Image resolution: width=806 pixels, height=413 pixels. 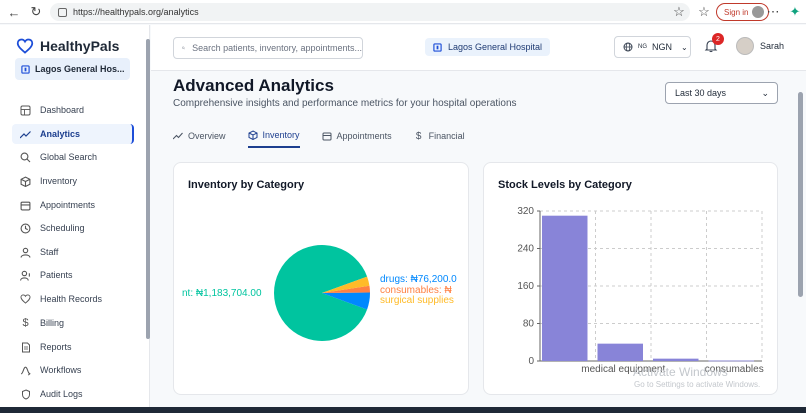 What do you see at coordinates (25, 370) in the screenshot?
I see `workflow-icon` at bounding box center [25, 370].